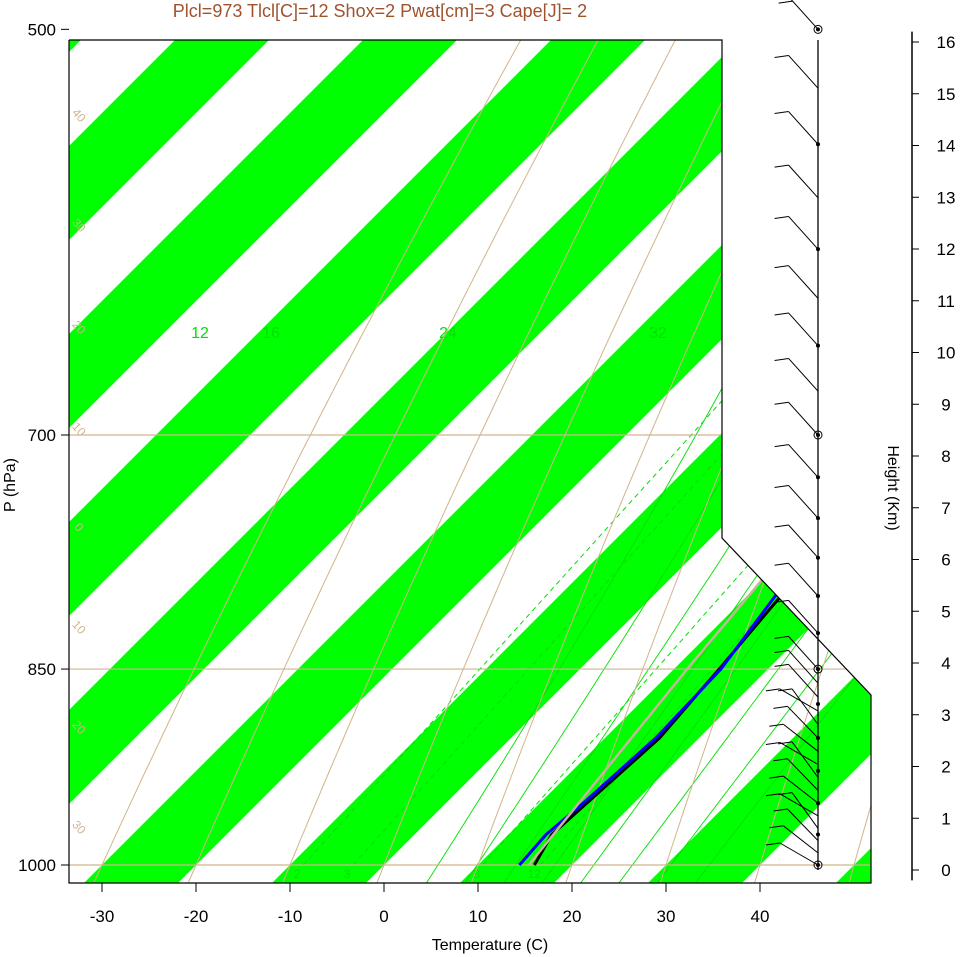 This screenshot has width=961, height=957. I want to click on mixing-ratio-label: 12, so click(535, 874).